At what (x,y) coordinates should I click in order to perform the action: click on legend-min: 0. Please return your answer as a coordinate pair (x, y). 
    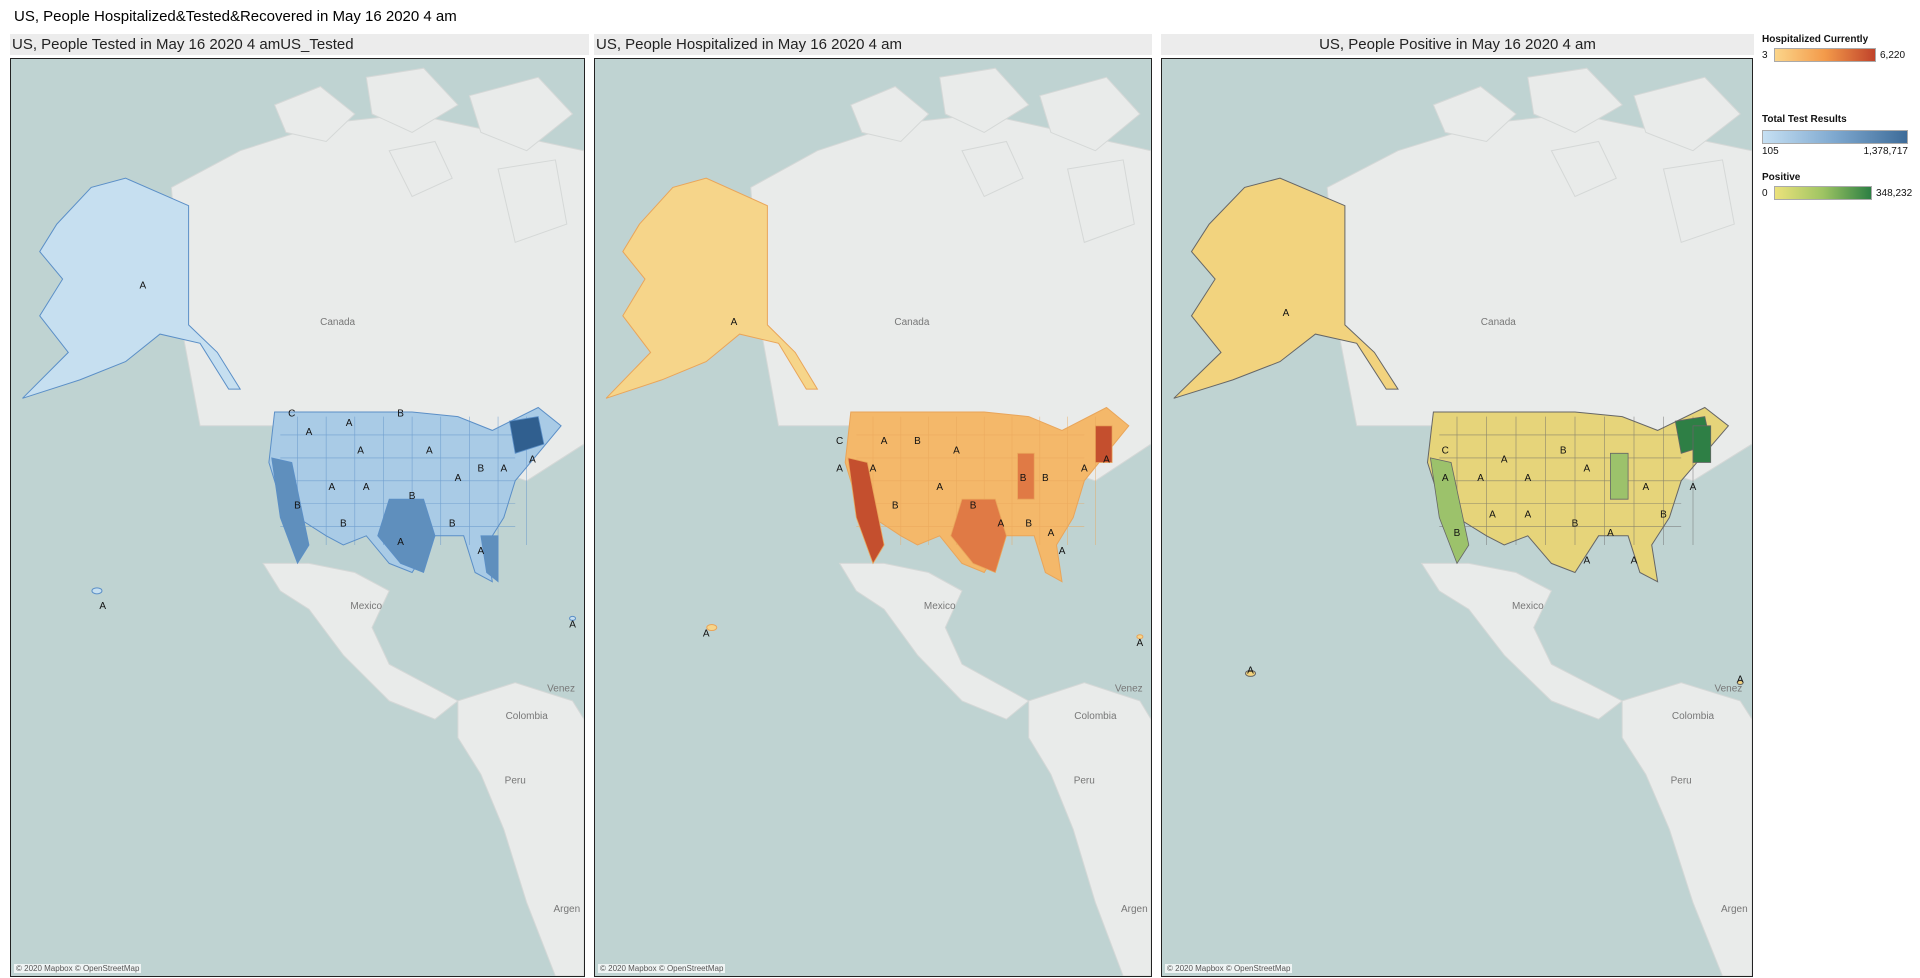
    Looking at the image, I should click on (1765, 193).